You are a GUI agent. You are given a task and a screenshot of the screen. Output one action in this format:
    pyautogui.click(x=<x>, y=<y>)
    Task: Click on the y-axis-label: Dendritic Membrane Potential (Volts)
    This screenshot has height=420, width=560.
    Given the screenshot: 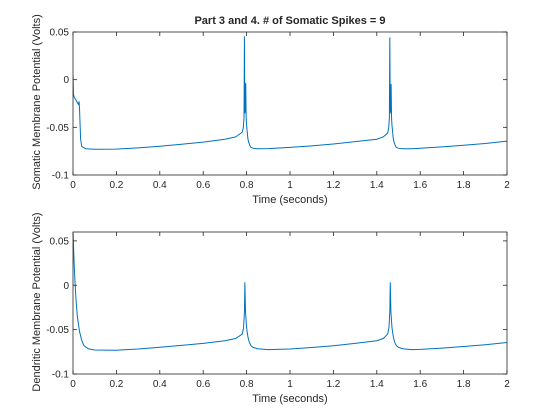 What is the action you would take?
    pyautogui.click(x=37, y=301)
    